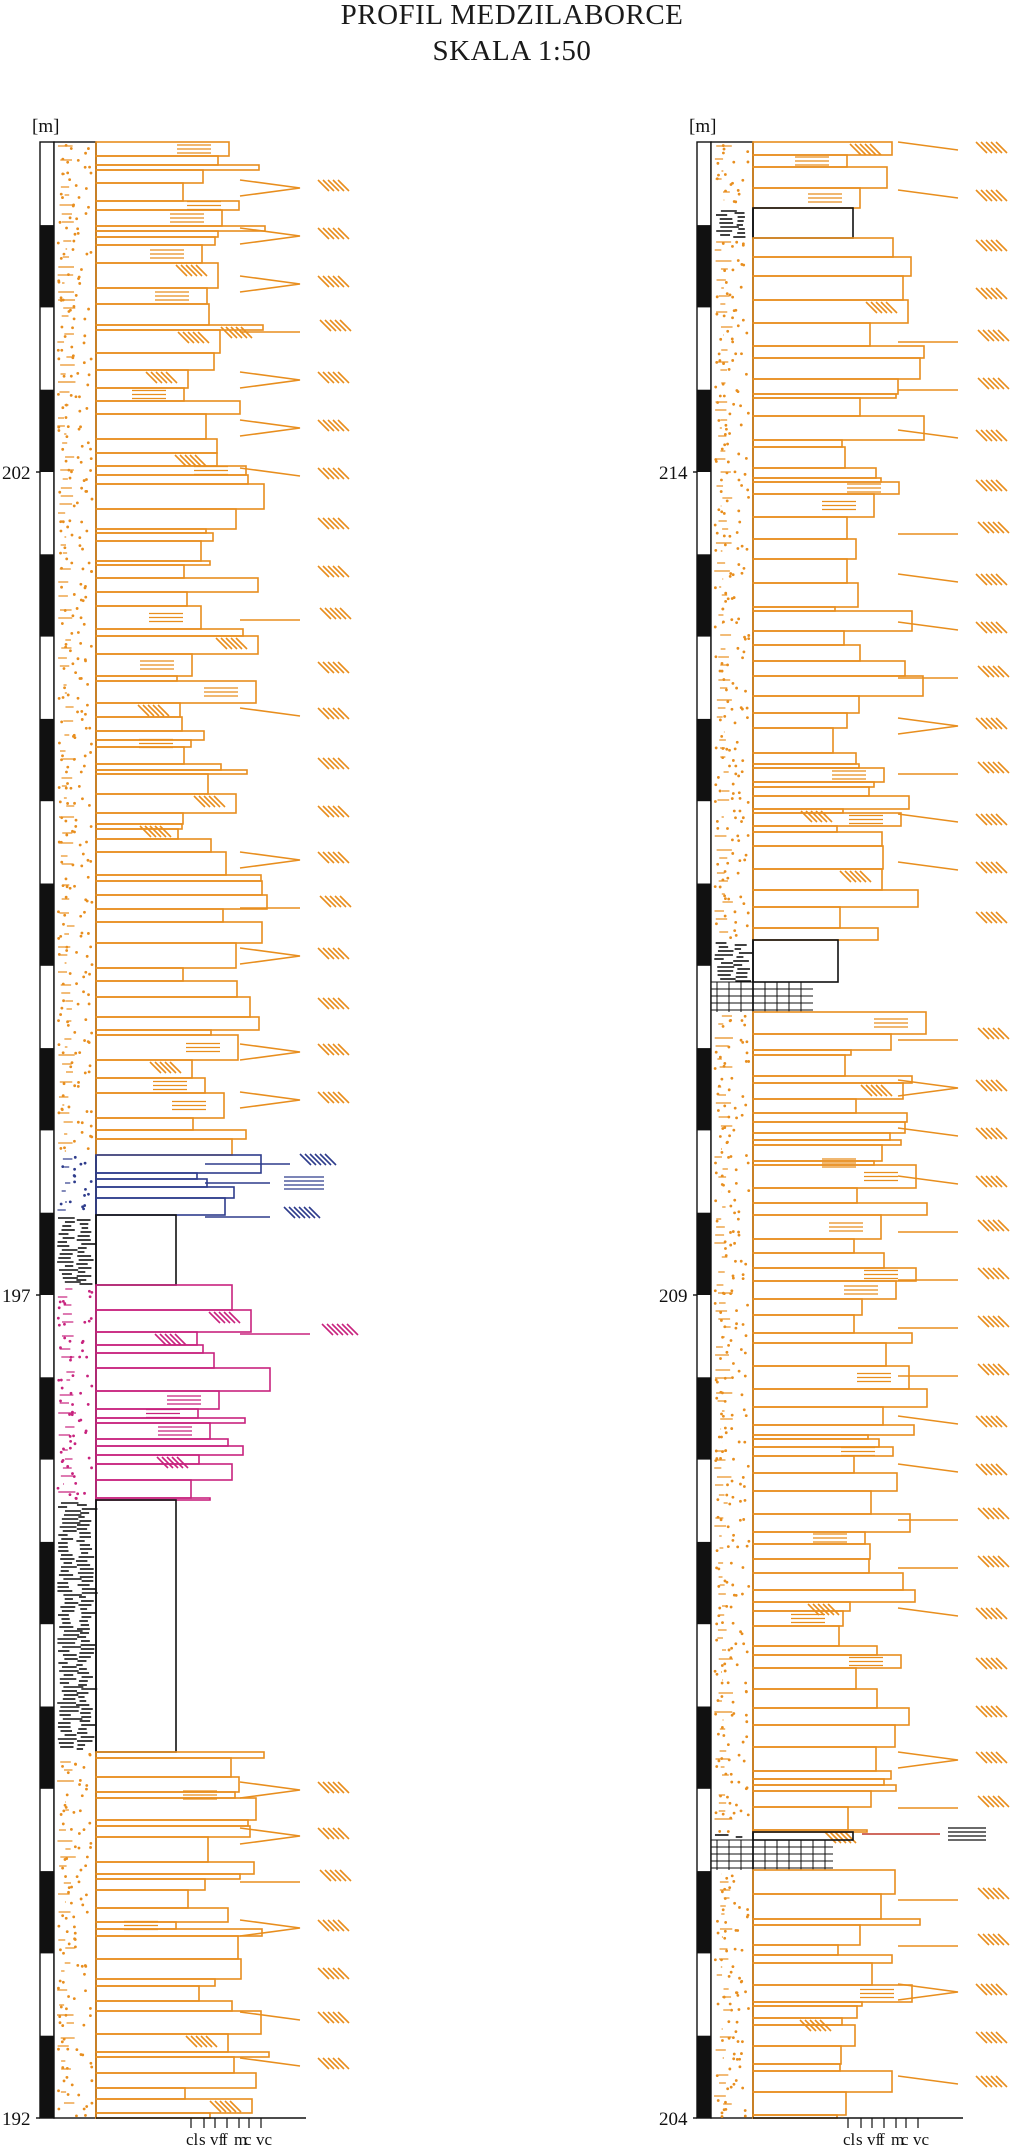  Describe the element at coordinates (704, 595) in the screenshot. I see `scale-bar-segment` at that location.